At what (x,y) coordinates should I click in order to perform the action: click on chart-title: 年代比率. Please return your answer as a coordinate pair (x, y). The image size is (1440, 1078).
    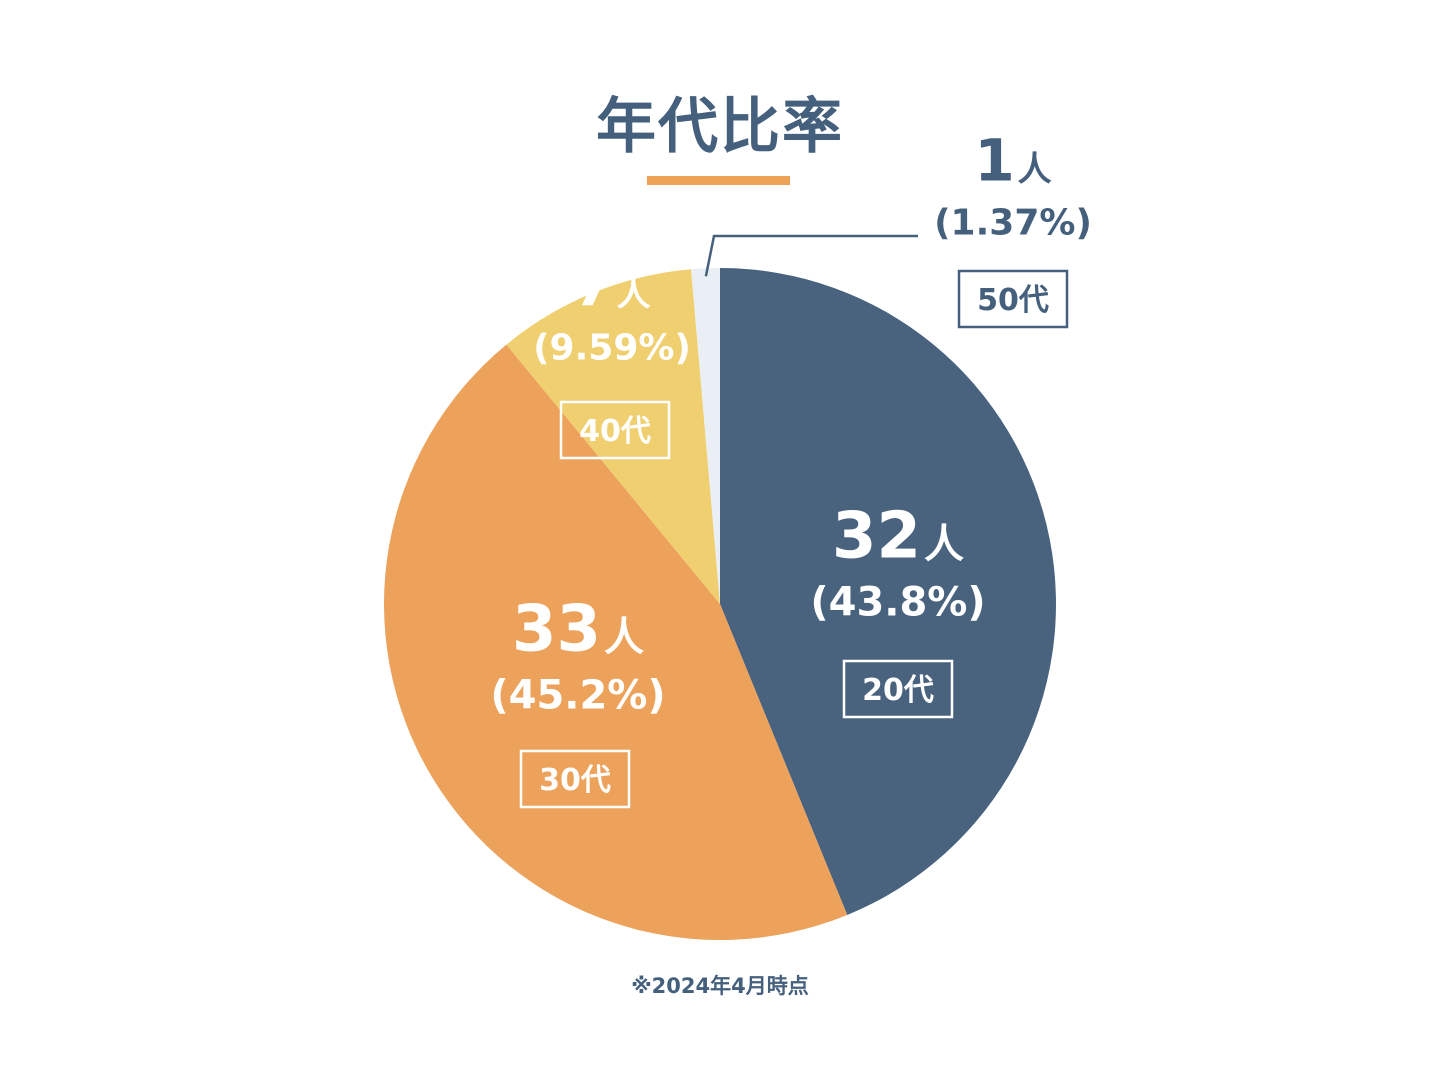
    Looking at the image, I should click on (720, 127).